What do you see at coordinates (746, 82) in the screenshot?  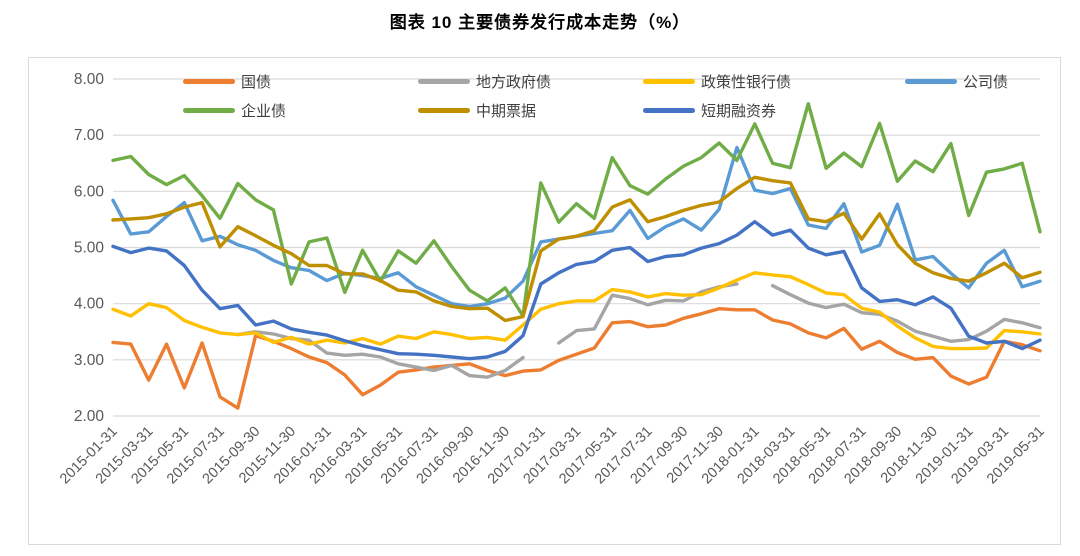 I see `legend-label: 政策性银行债` at bounding box center [746, 82].